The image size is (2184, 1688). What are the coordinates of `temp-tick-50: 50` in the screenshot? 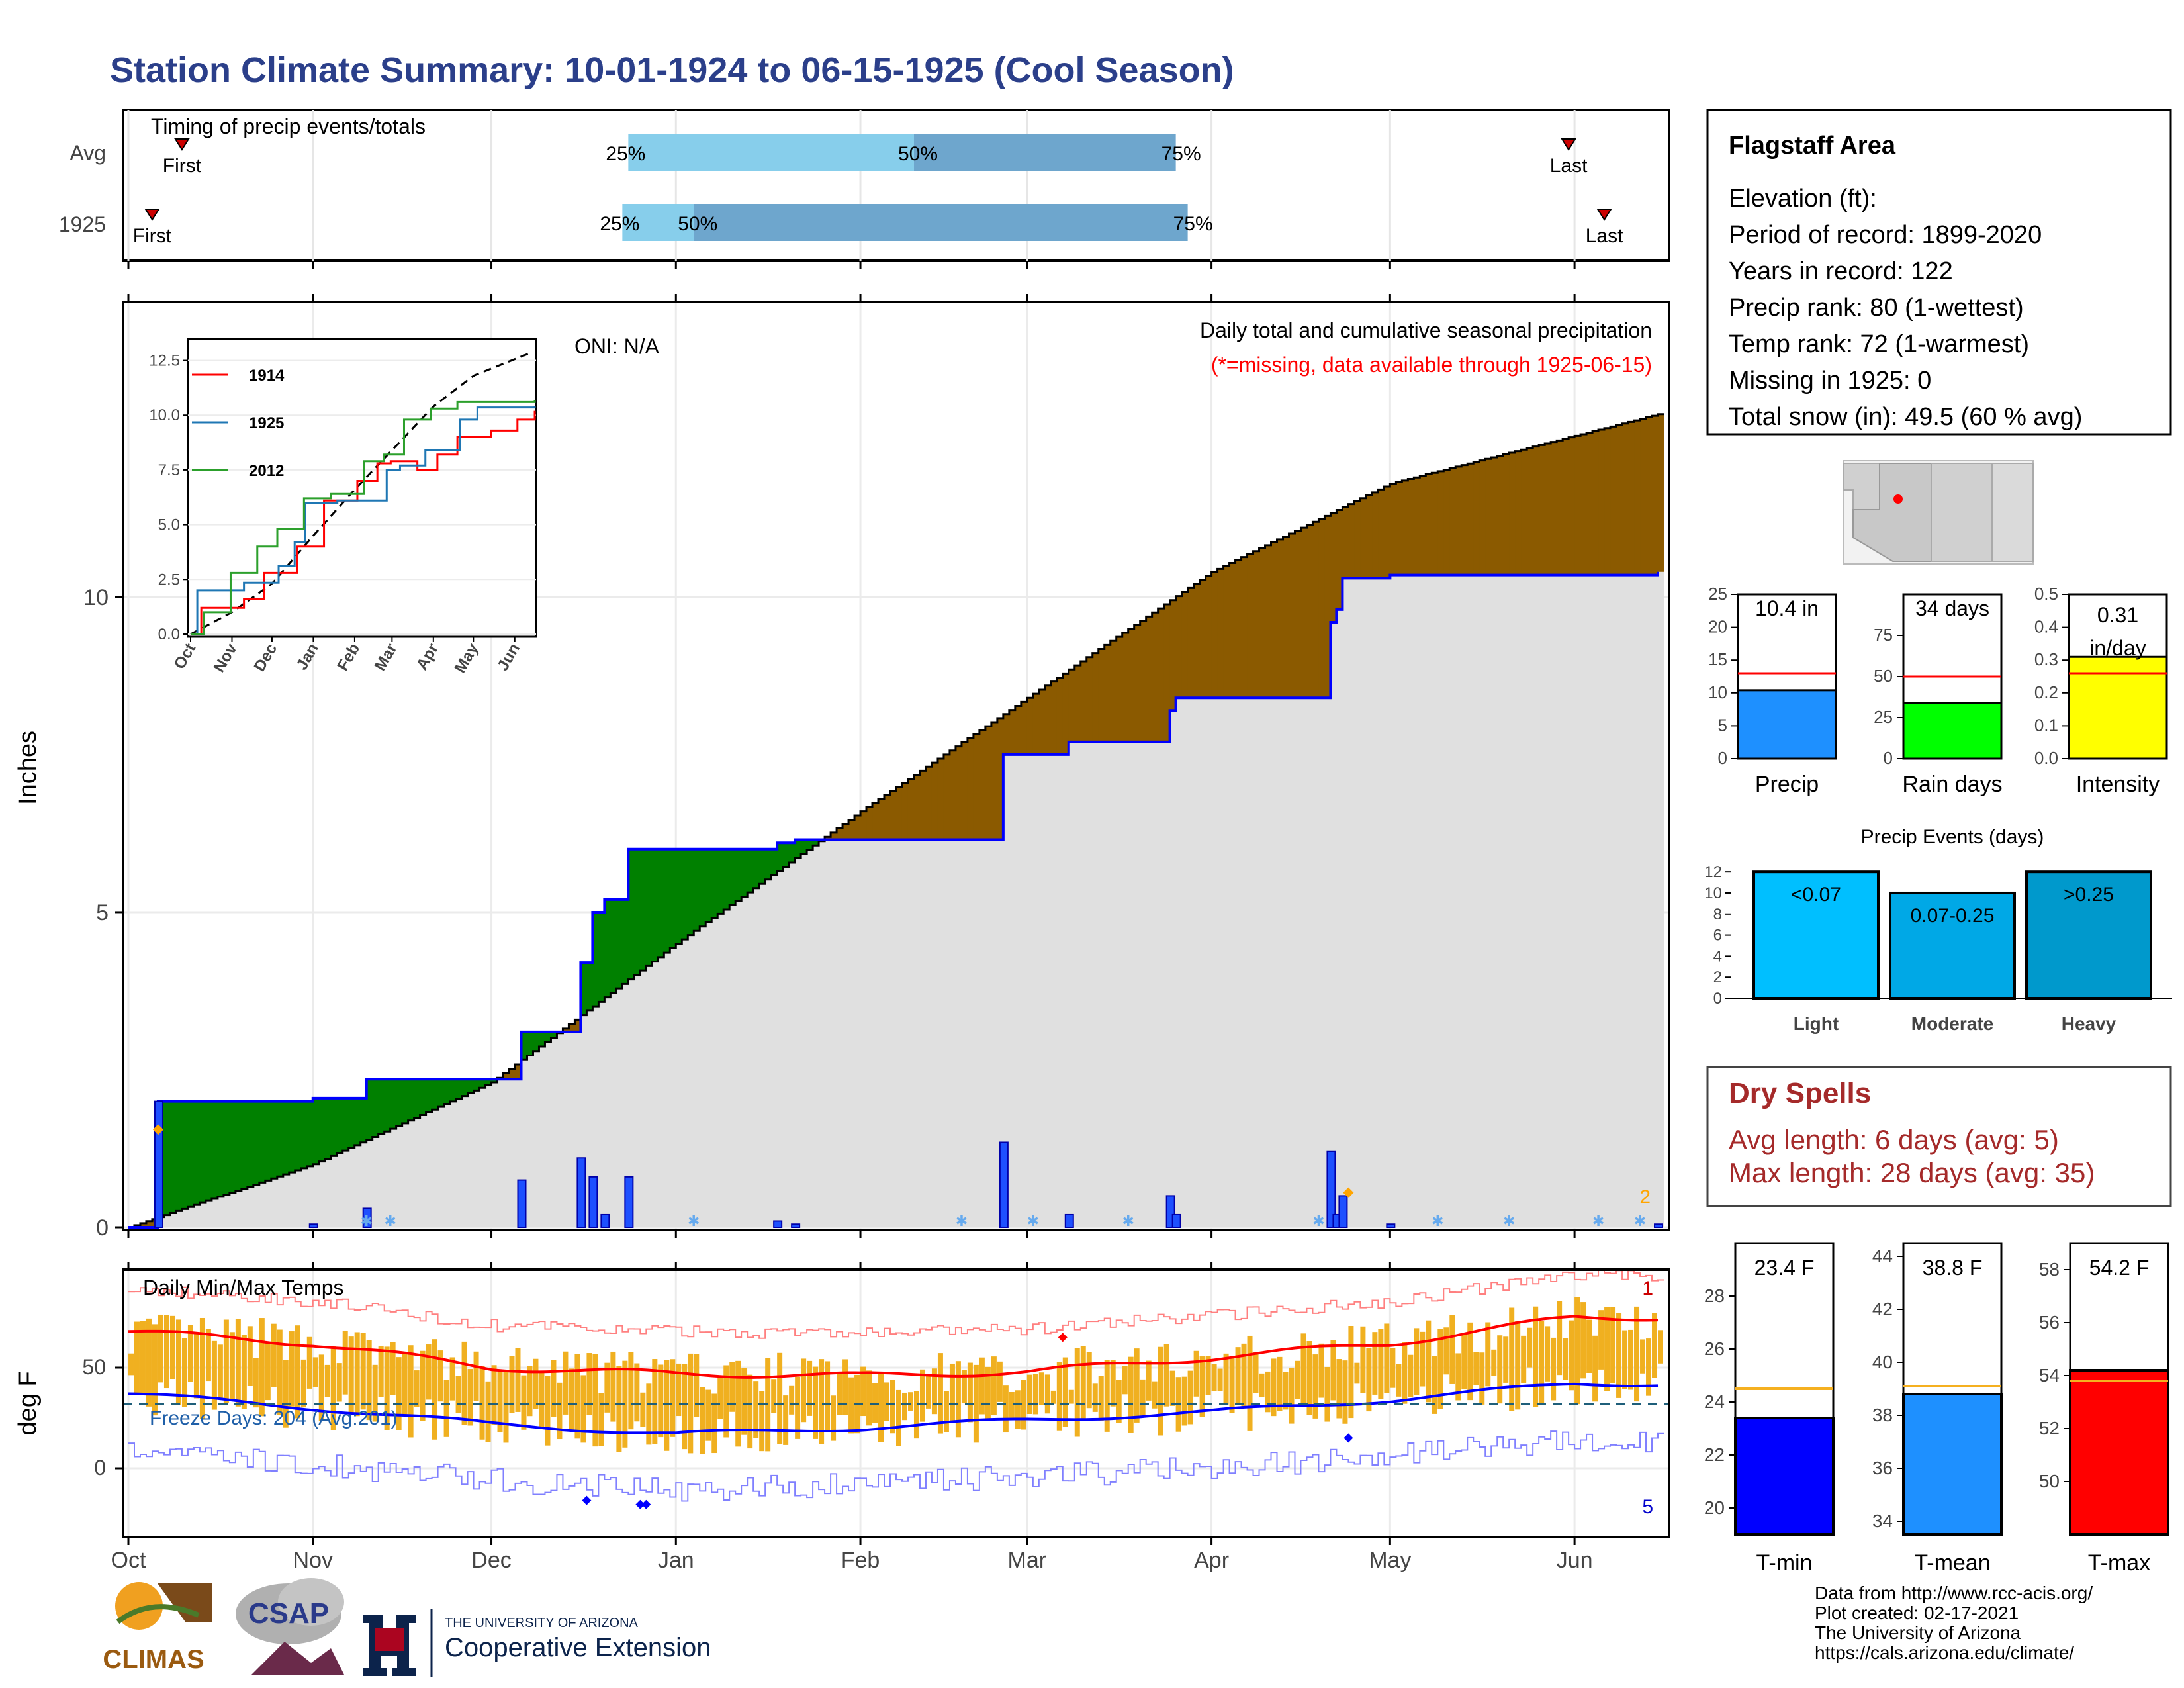 It's located at (94, 1367).